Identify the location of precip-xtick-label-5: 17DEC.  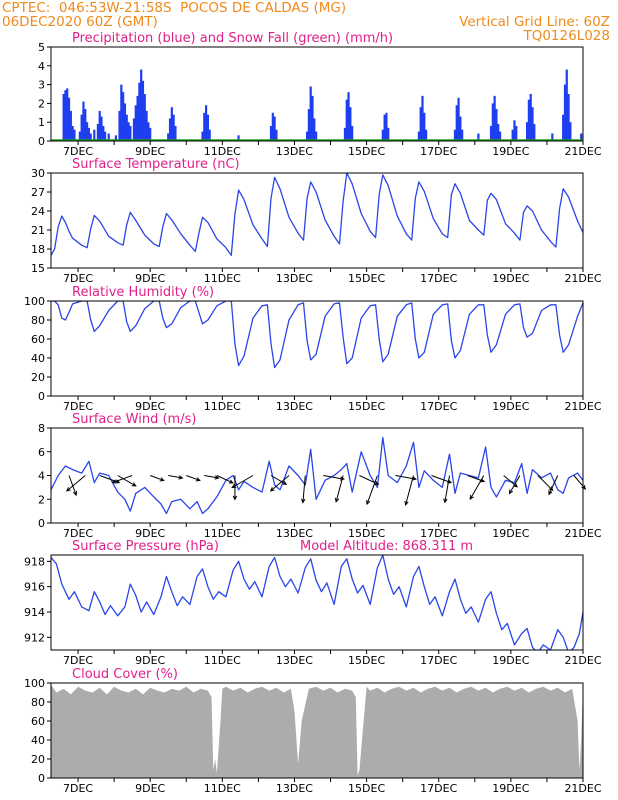
(438, 151).